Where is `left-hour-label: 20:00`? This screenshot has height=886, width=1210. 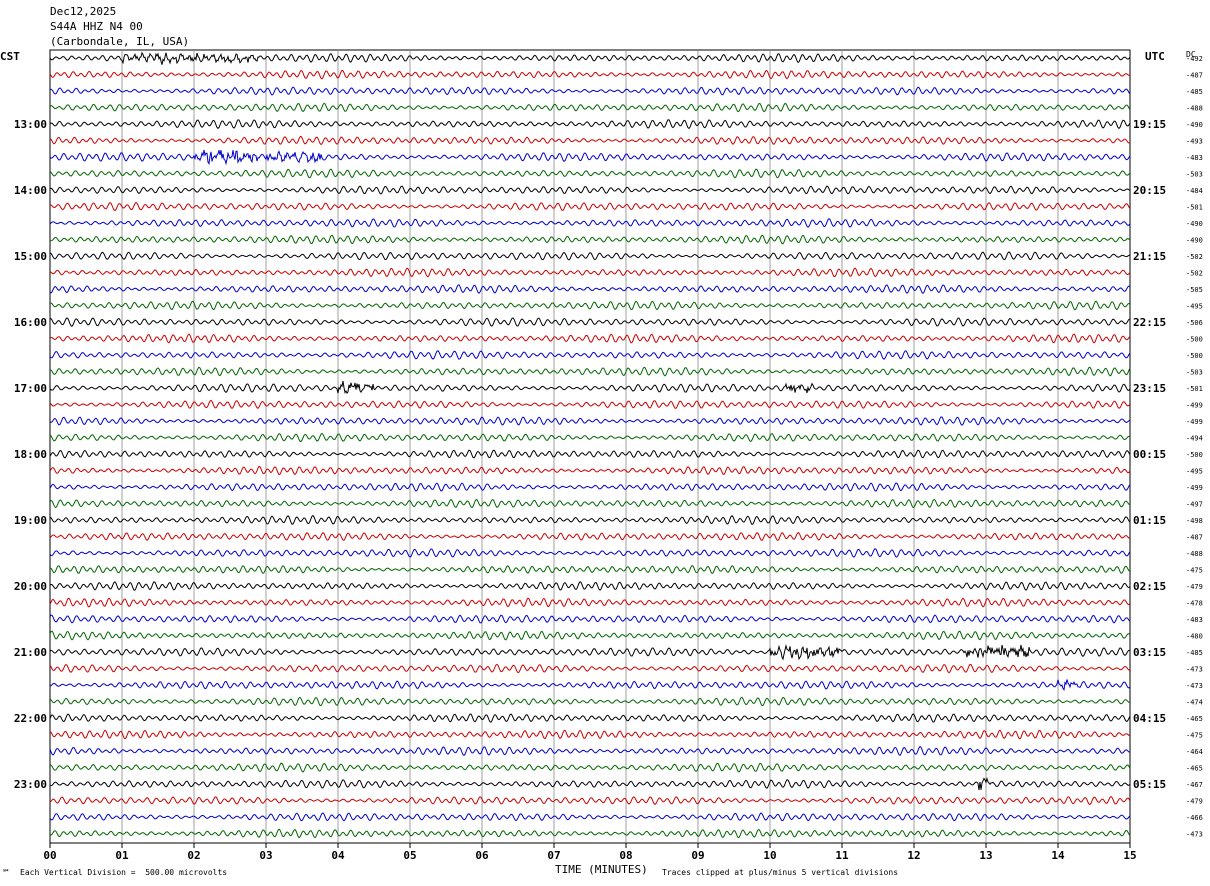 left-hour-label: 20:00 is located at coordinates (30, 586).